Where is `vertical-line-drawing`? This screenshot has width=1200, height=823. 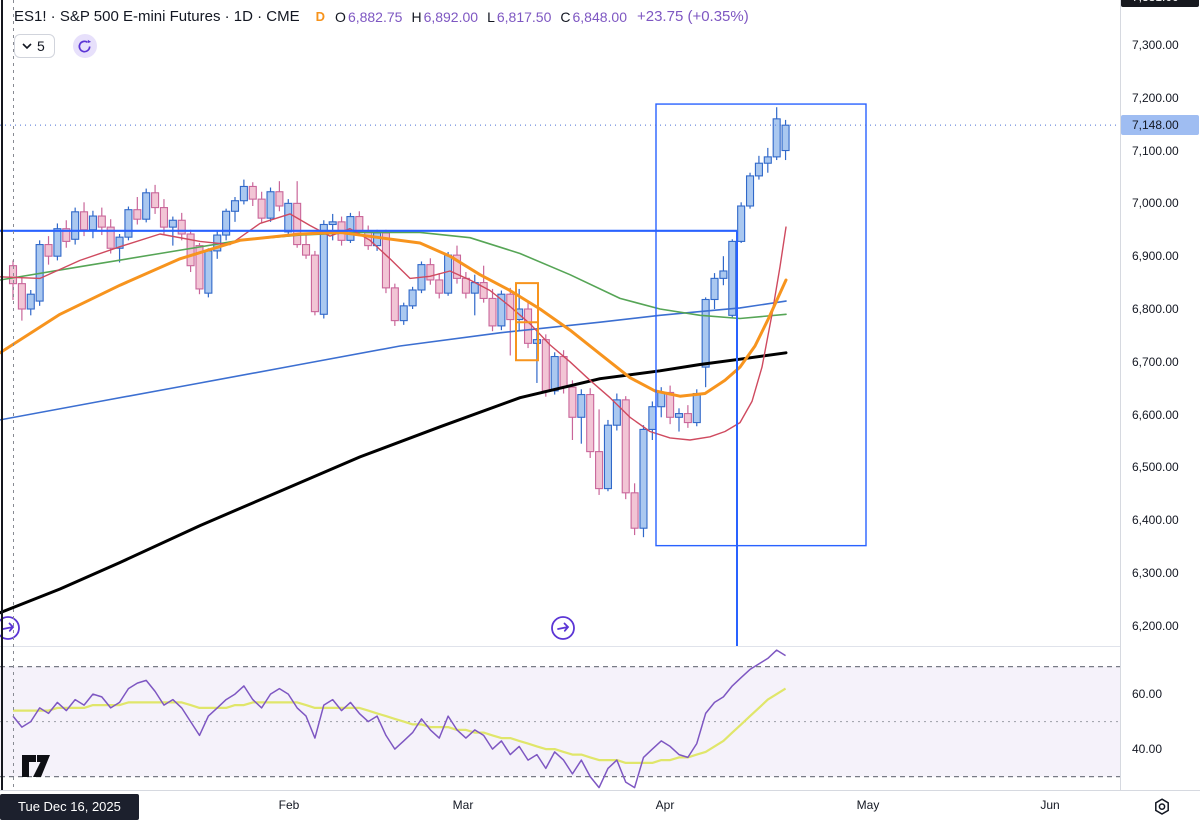
vertical-line-drawing is located at coordinates (2, 395).